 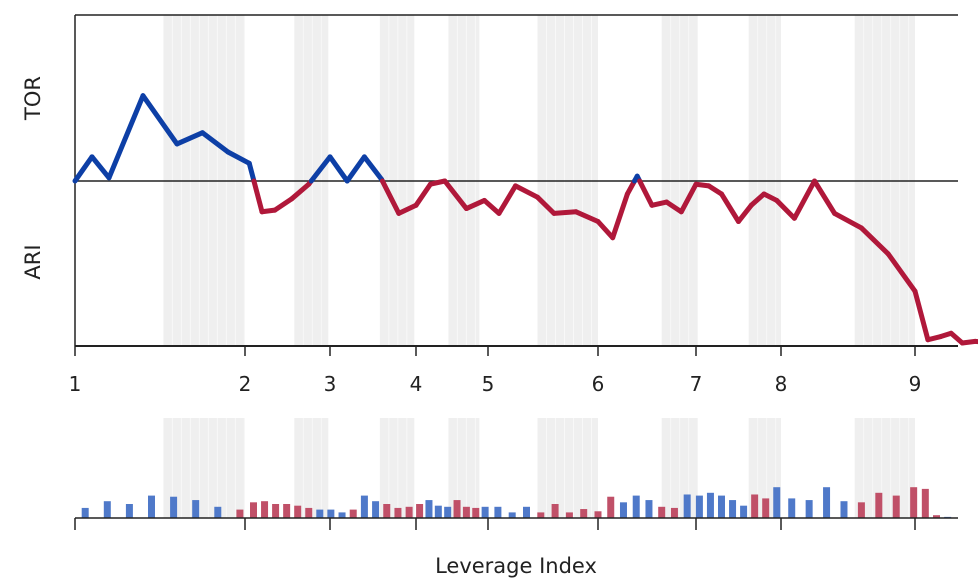 I want to click on x-tick-label-6: 6, so click(x=598, y=384).